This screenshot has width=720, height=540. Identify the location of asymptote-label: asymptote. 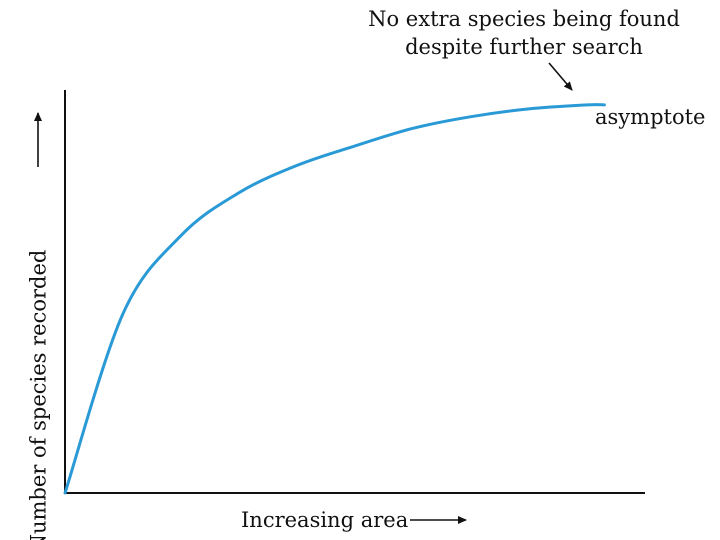
(650, 117).